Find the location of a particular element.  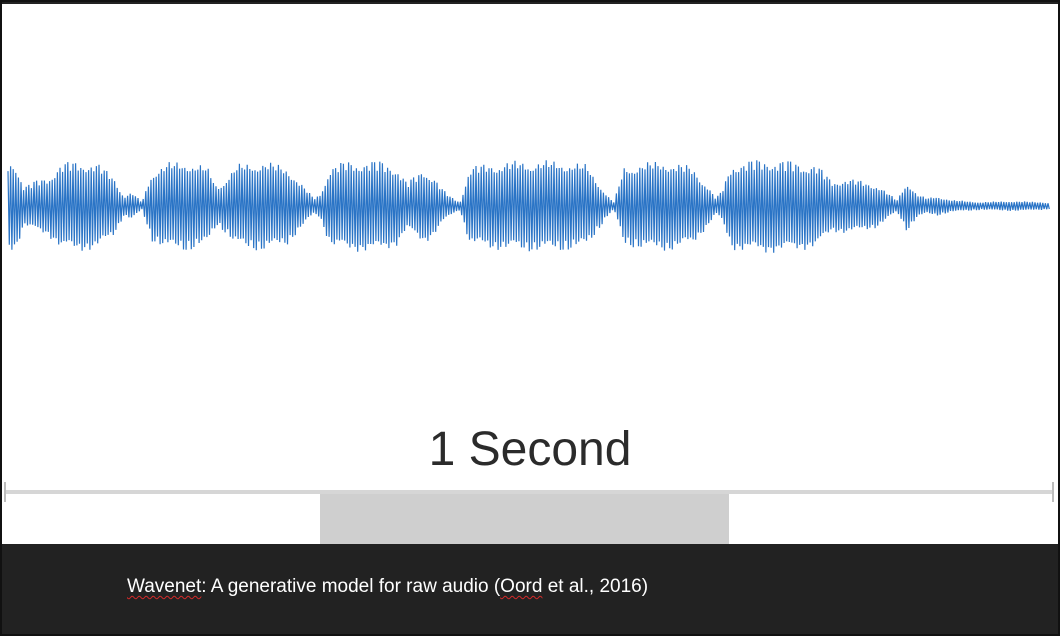

caption-author: Oord is located at coordinates (521, 586).